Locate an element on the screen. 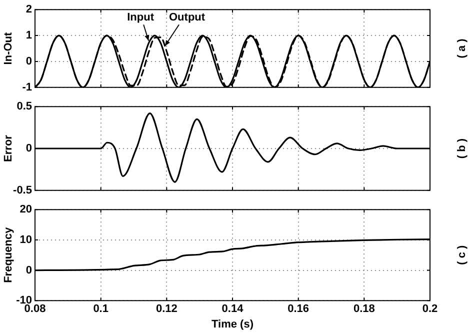  annotation: Input is located at coordinates (140, 18).